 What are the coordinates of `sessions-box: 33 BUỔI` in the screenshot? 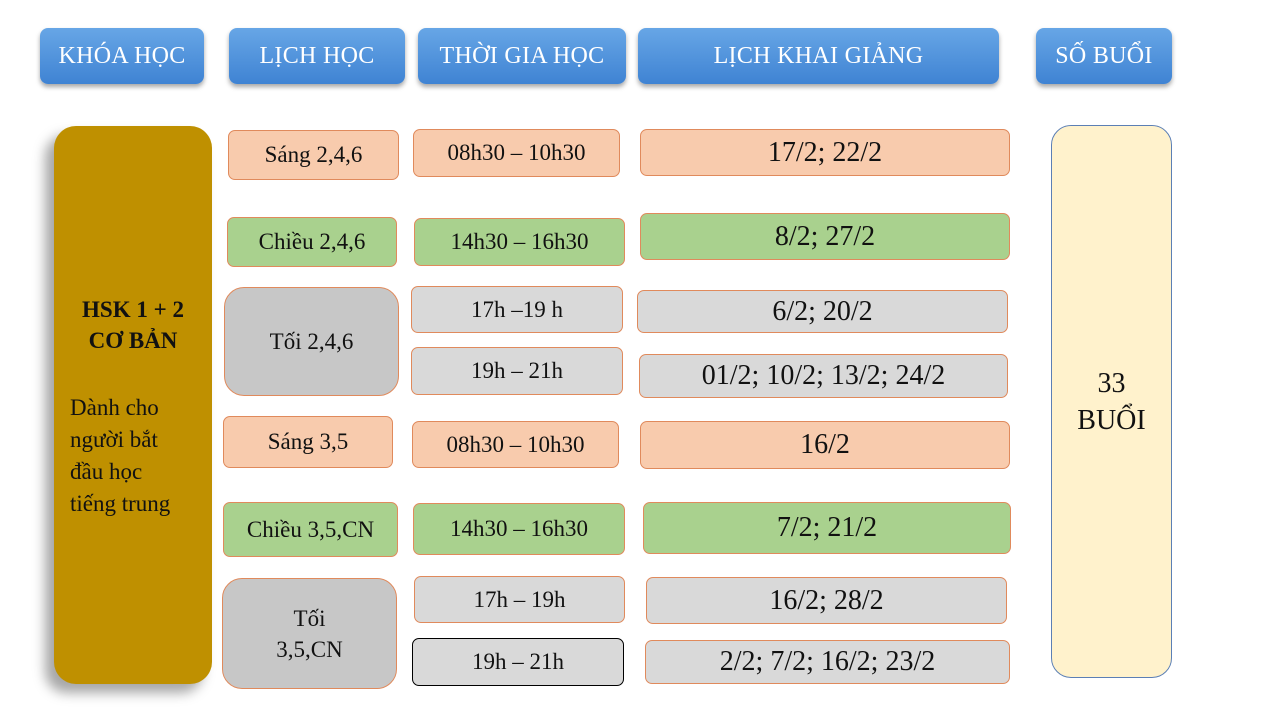 It's located at (1111, 401).